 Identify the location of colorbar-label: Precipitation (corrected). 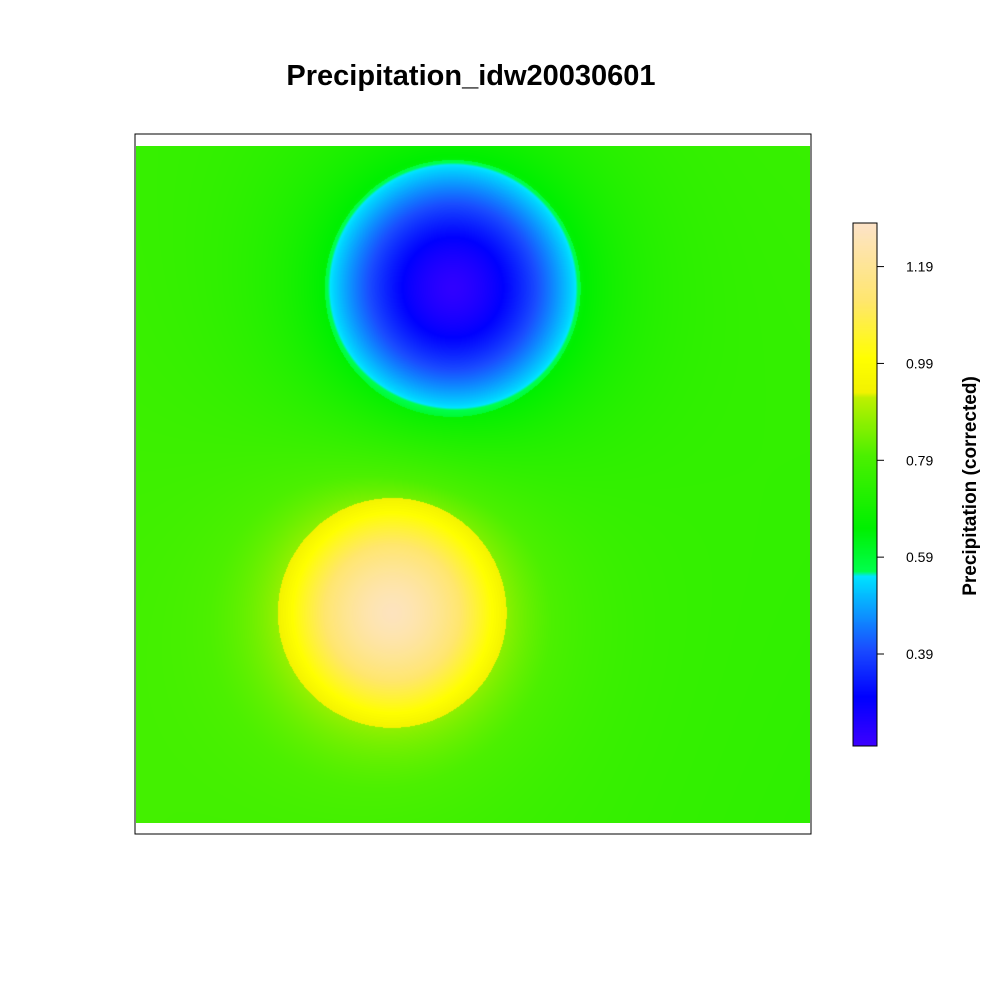
(970, 486).